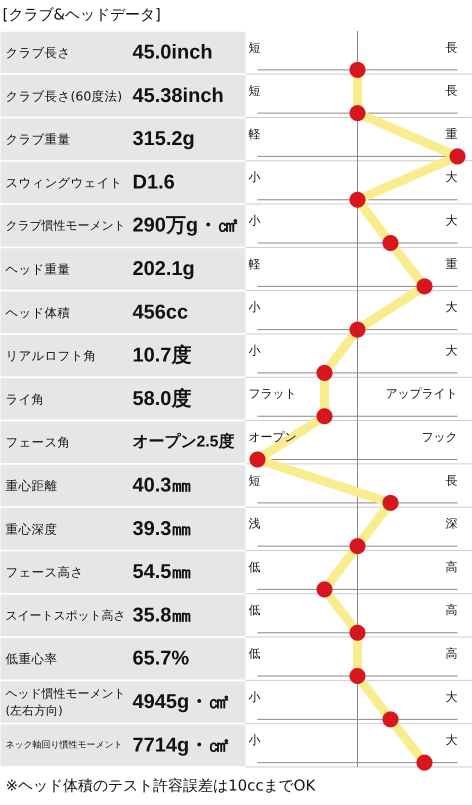 The height and width of the screenshot is (805, 472). I want to click on y-tick-label: ヘッド重量, so click(38, 269).